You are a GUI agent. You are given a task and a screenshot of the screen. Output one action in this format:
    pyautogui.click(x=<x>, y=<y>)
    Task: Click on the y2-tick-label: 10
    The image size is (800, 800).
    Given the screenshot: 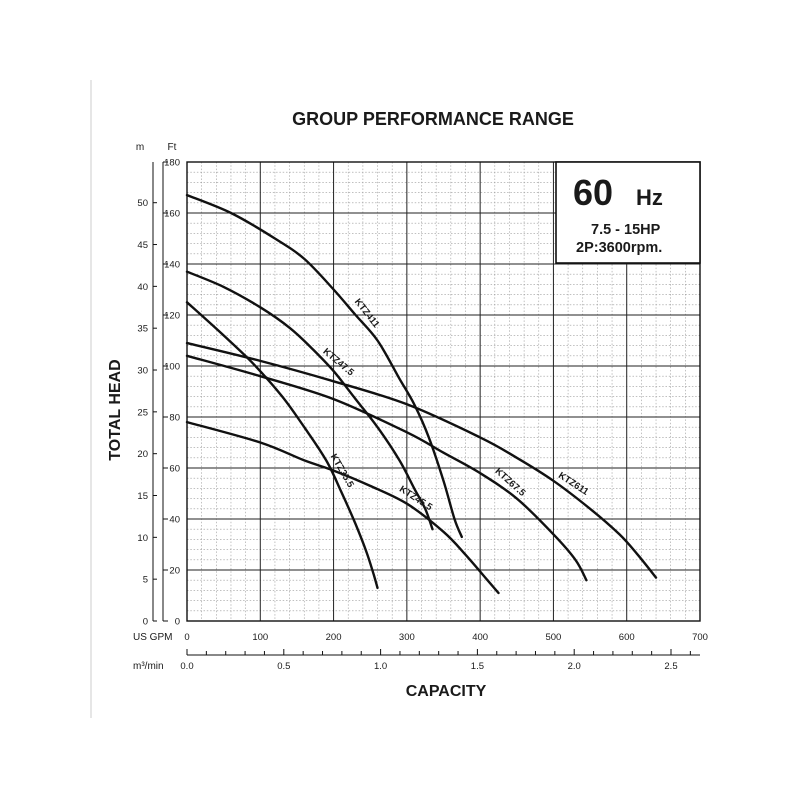 What is the action you would take?
    pyautogui.click(x=142, y=538)
    